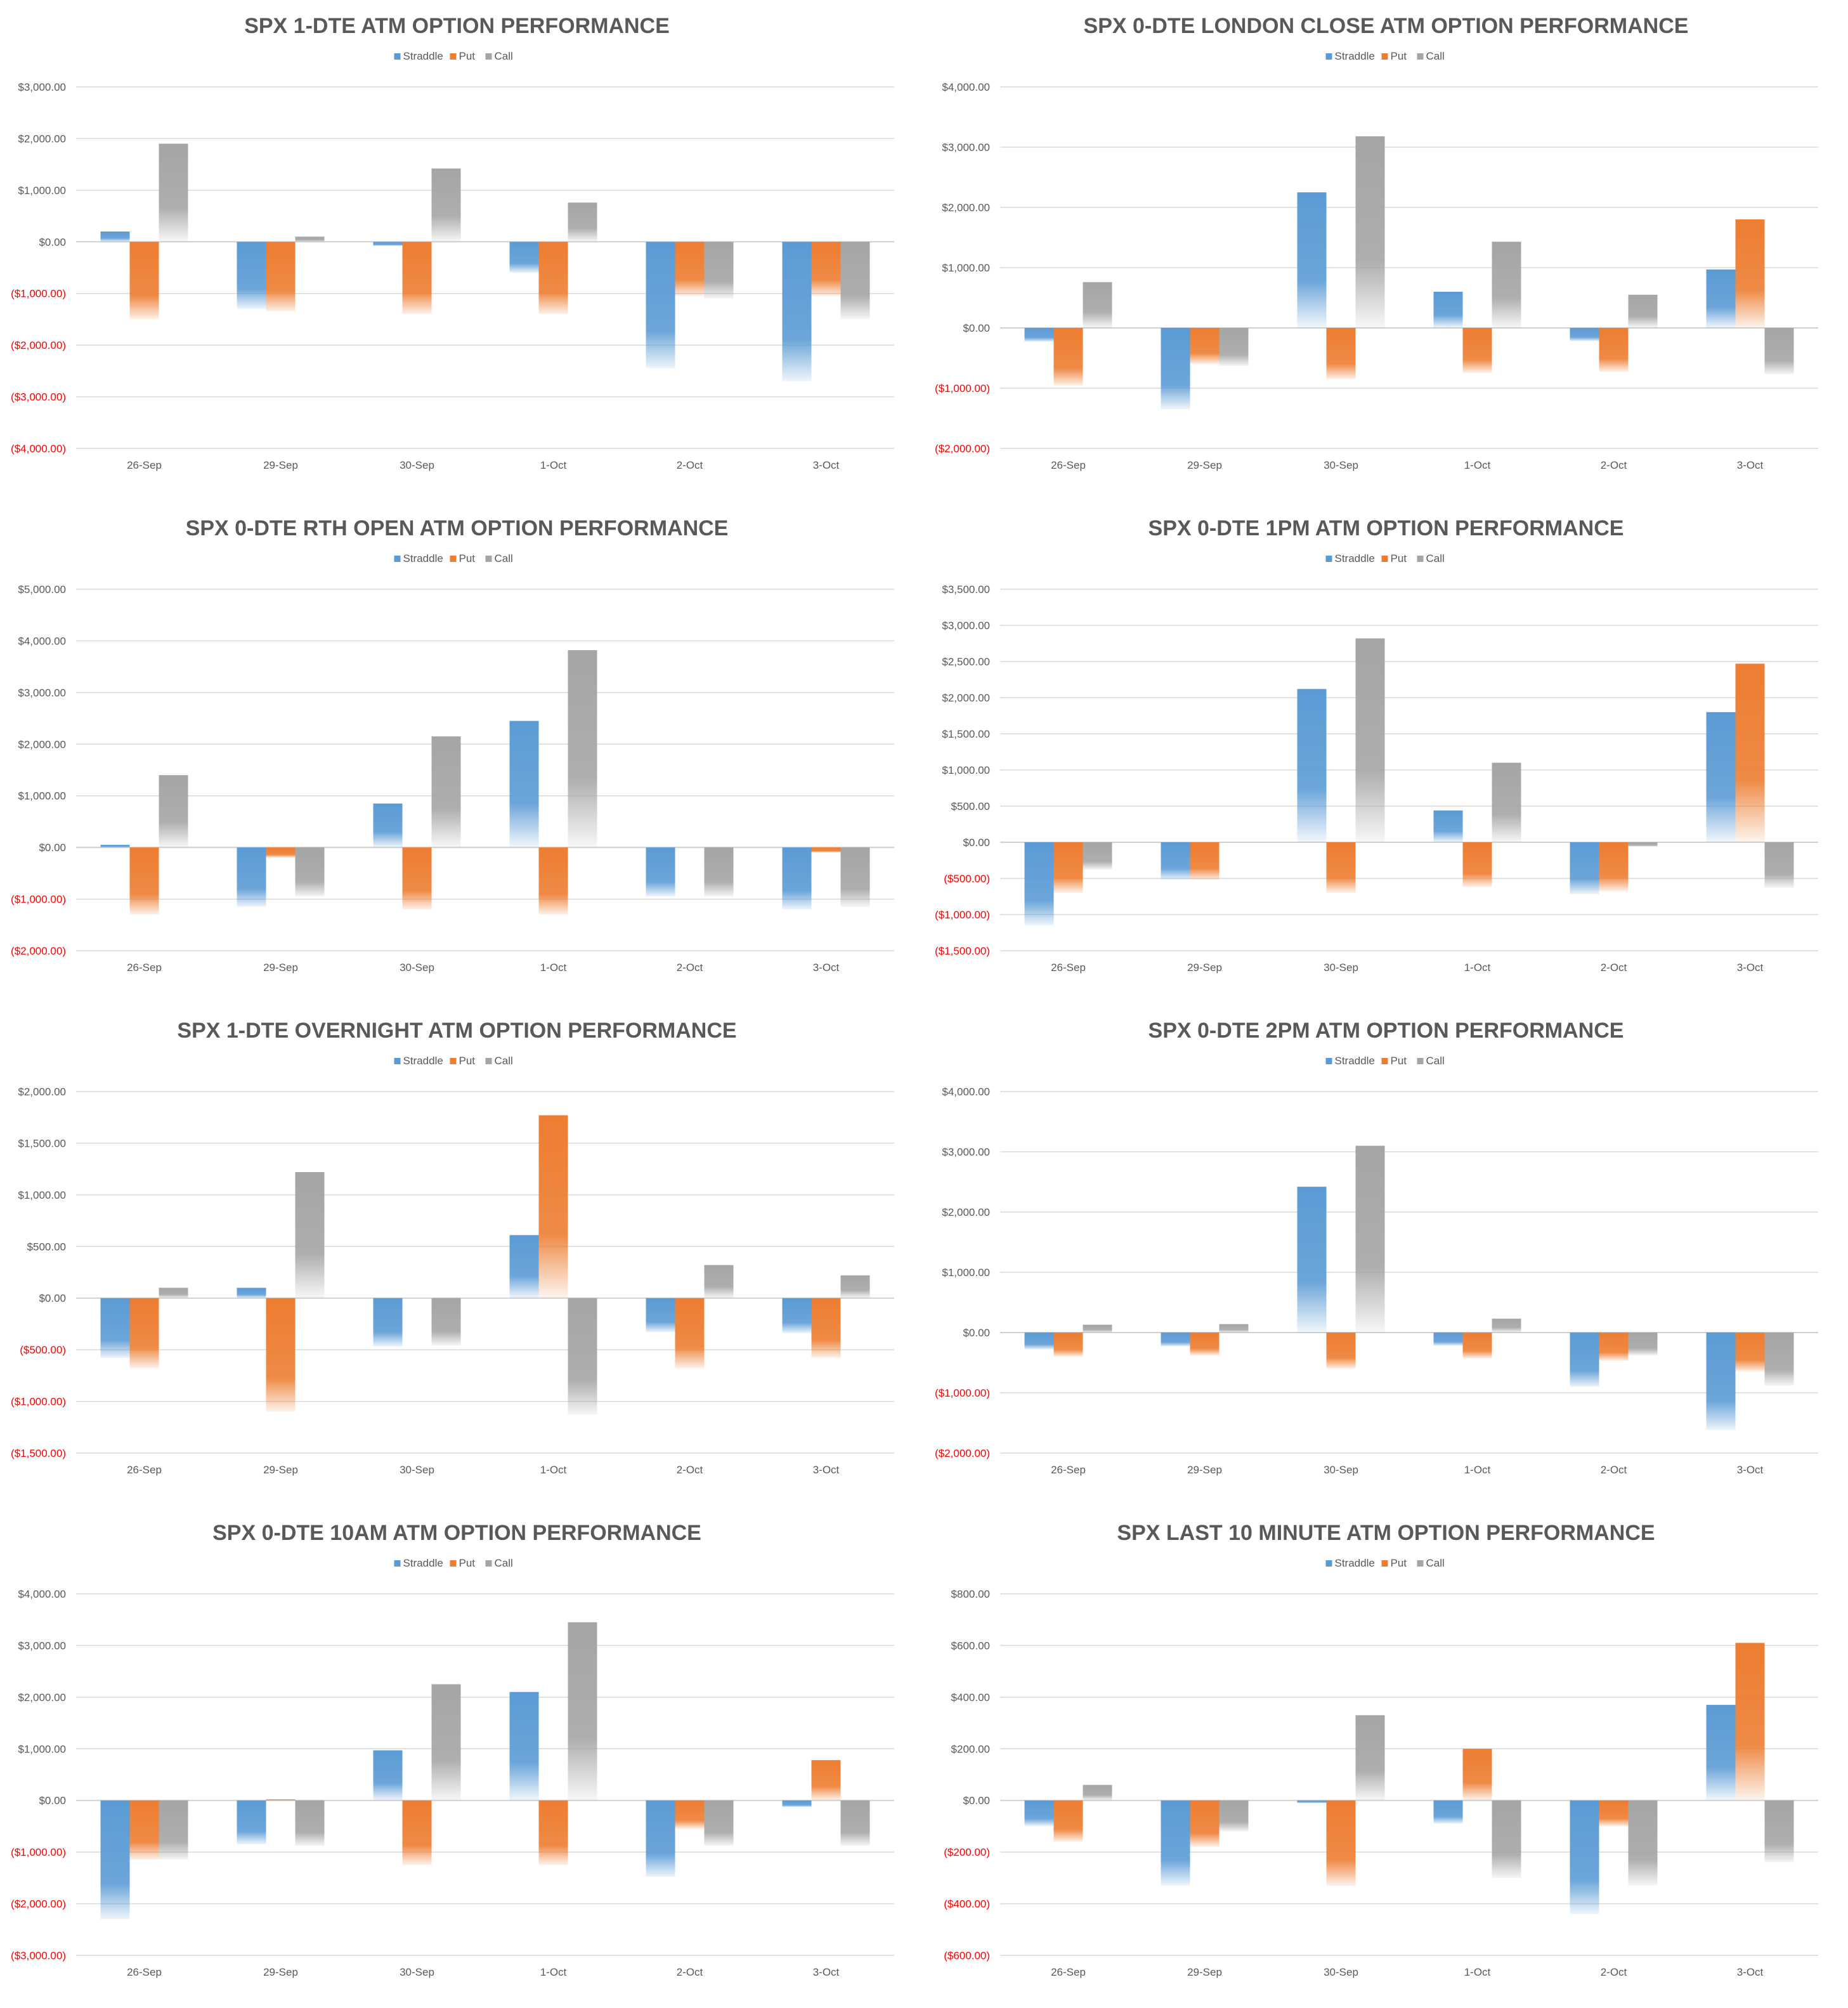 Image resolution: width=1848 pixels, height=2008 pixels. What do you see at coordinates (967, 1904) in the screenshot?
I see `y-tick-label: ($400.00)` at bounding box center [967, 1904].